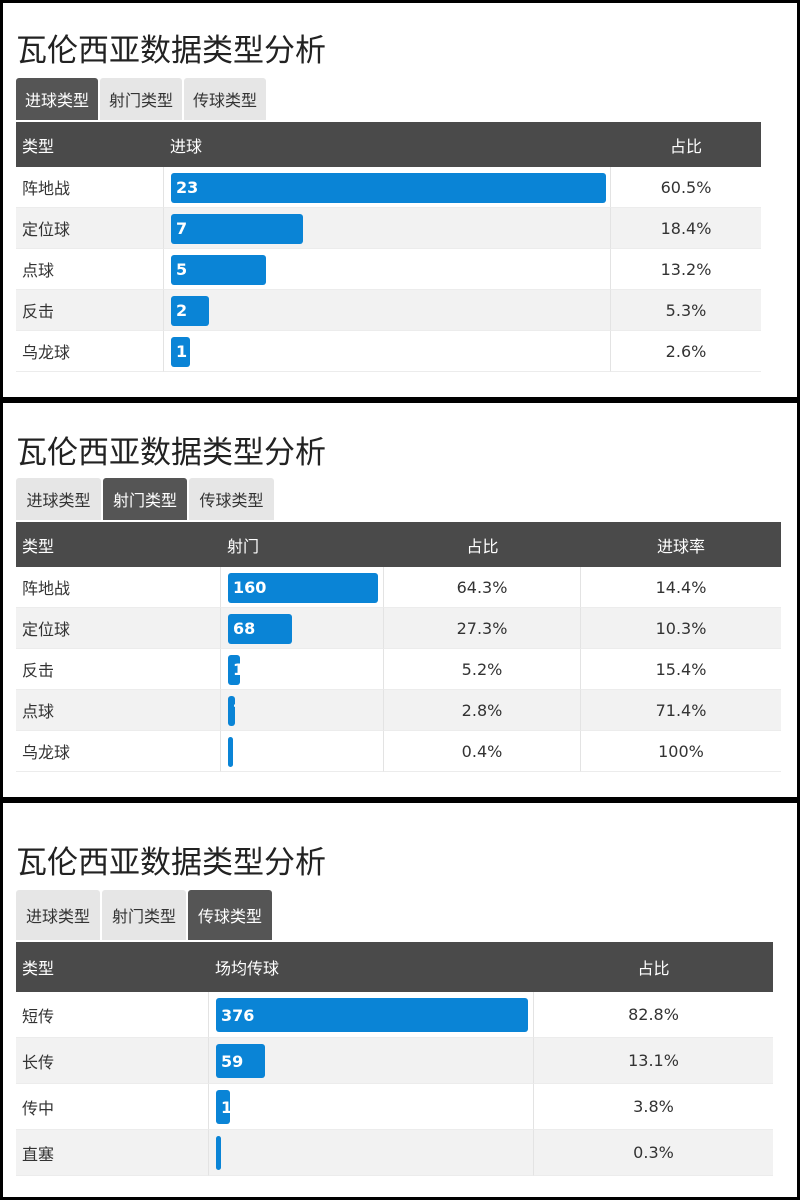 The width and height of the screenshot is (800, 1200). Describe the element at coordinates (371, 967) in the screenshot. I see `table-header: 场均传球` at that location.